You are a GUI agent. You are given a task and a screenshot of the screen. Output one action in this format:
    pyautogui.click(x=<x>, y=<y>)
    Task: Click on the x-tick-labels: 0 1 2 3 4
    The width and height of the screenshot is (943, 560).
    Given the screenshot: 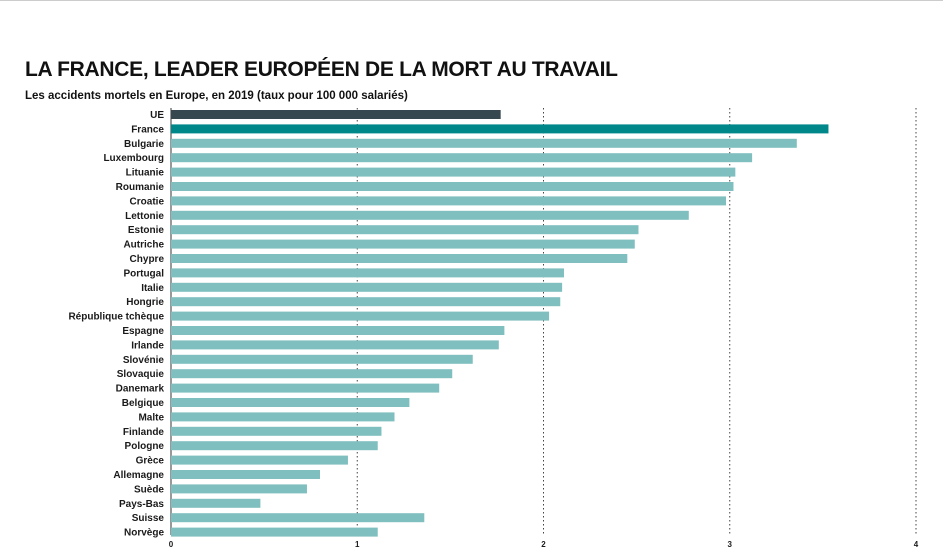 What is the action you would take?
    pyautogui.click(x=544, y=544)
    